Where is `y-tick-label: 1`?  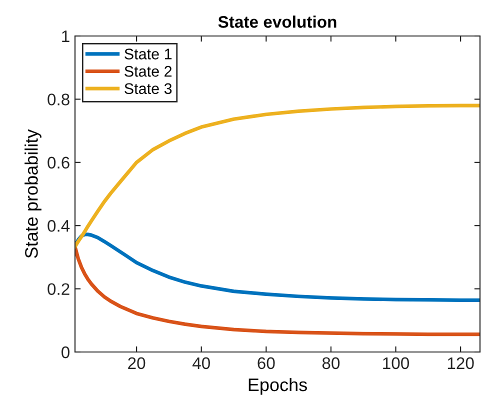
y-tick-label: 1 is located at coordinates (66, 36).